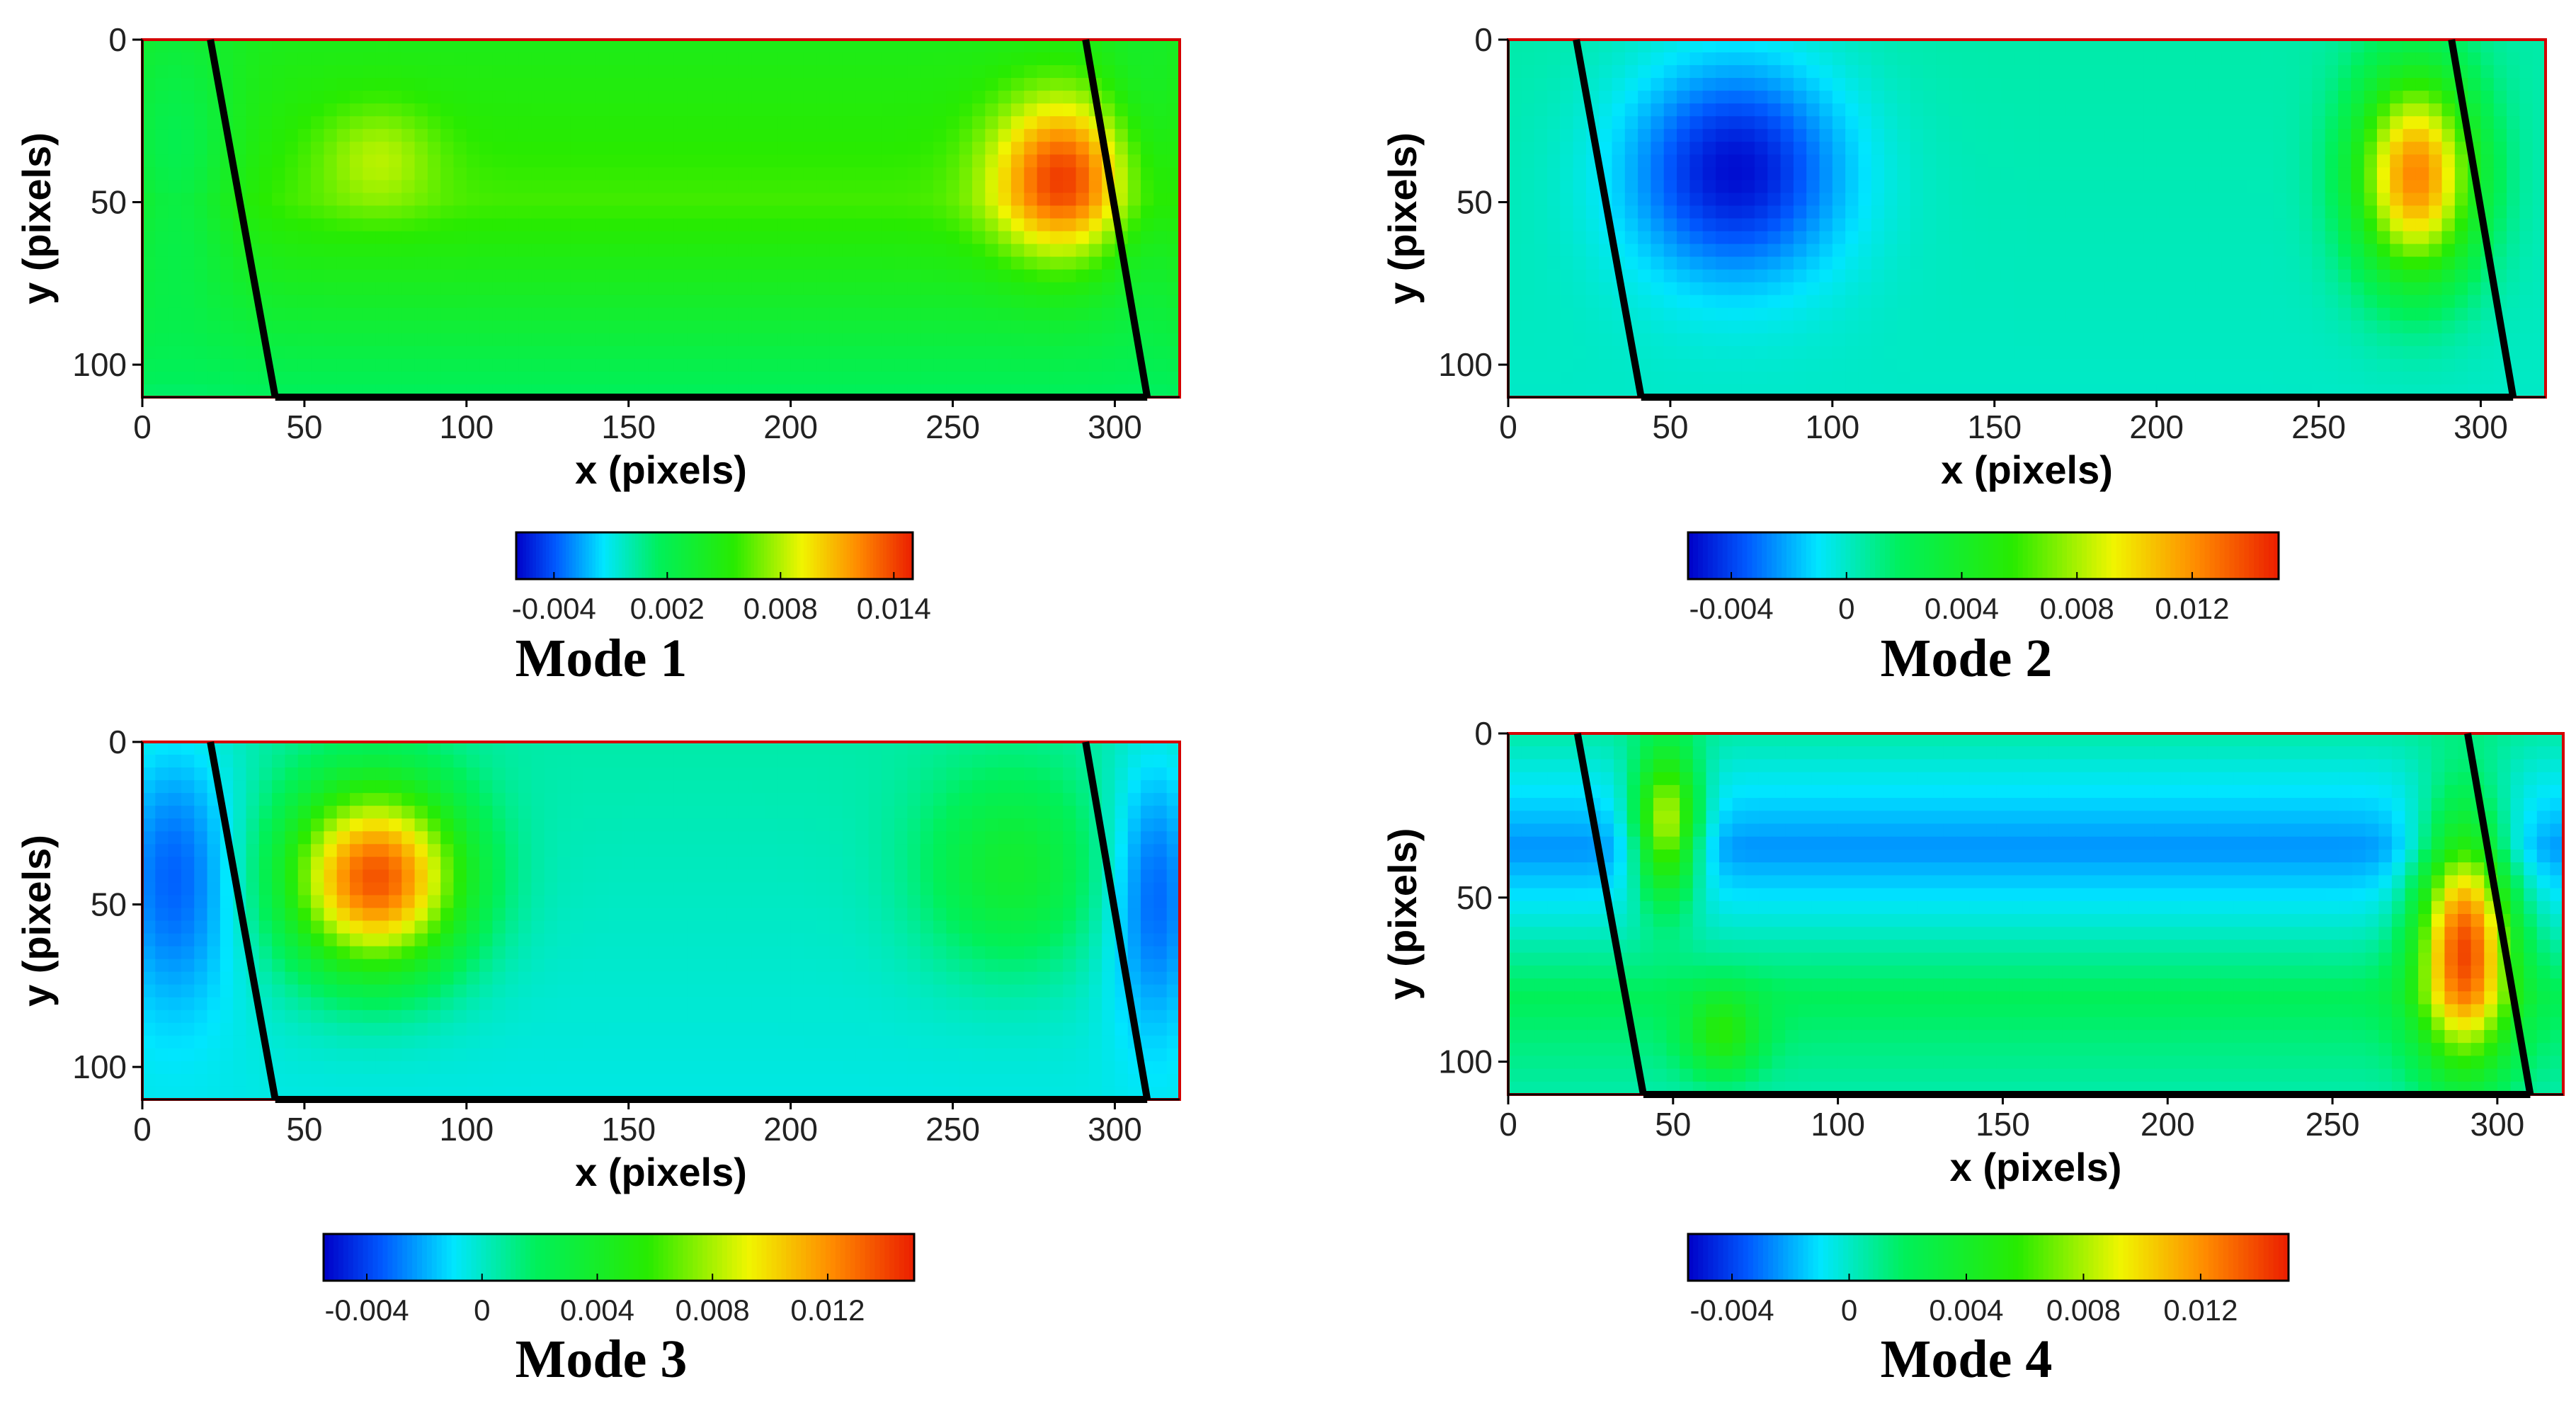 The image size is (2576, 1406). I want to click on x-tick-label: 250, so click(953, 426).